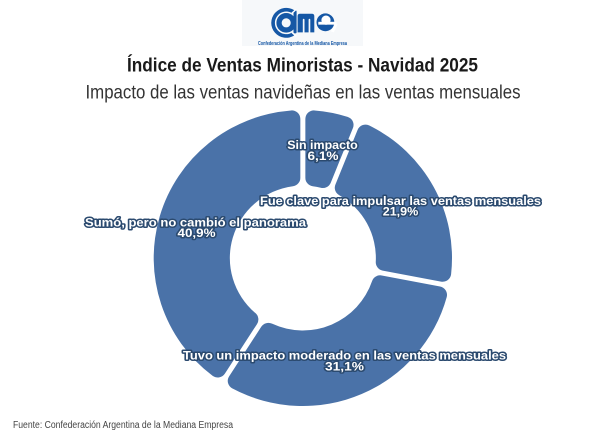  I want to click on svg-text: Sin impacto, so click(322, 145).